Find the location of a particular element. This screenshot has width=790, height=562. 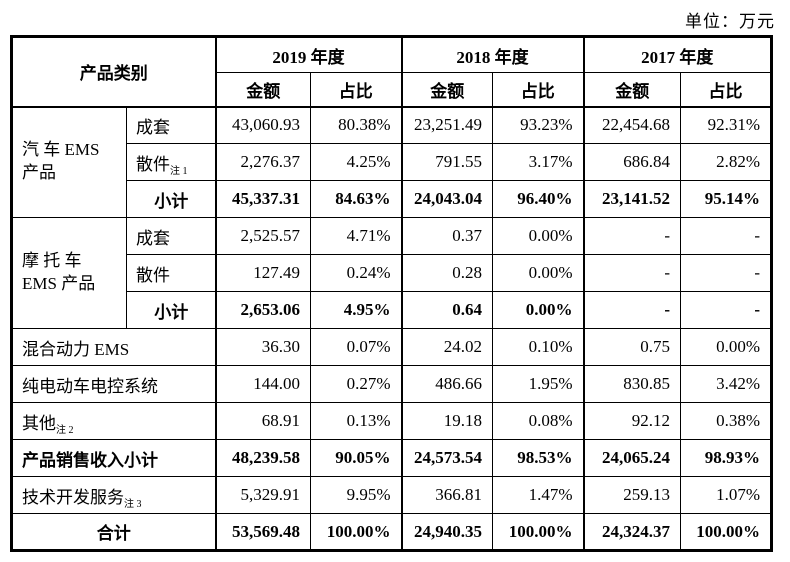

amount-cell: 791.55 is located at coordinates (446, 162).